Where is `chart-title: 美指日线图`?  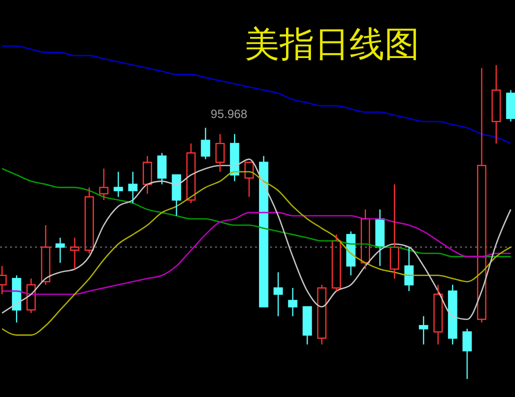 chart-title: 美指日线图 is located at coordinates (332, 45).